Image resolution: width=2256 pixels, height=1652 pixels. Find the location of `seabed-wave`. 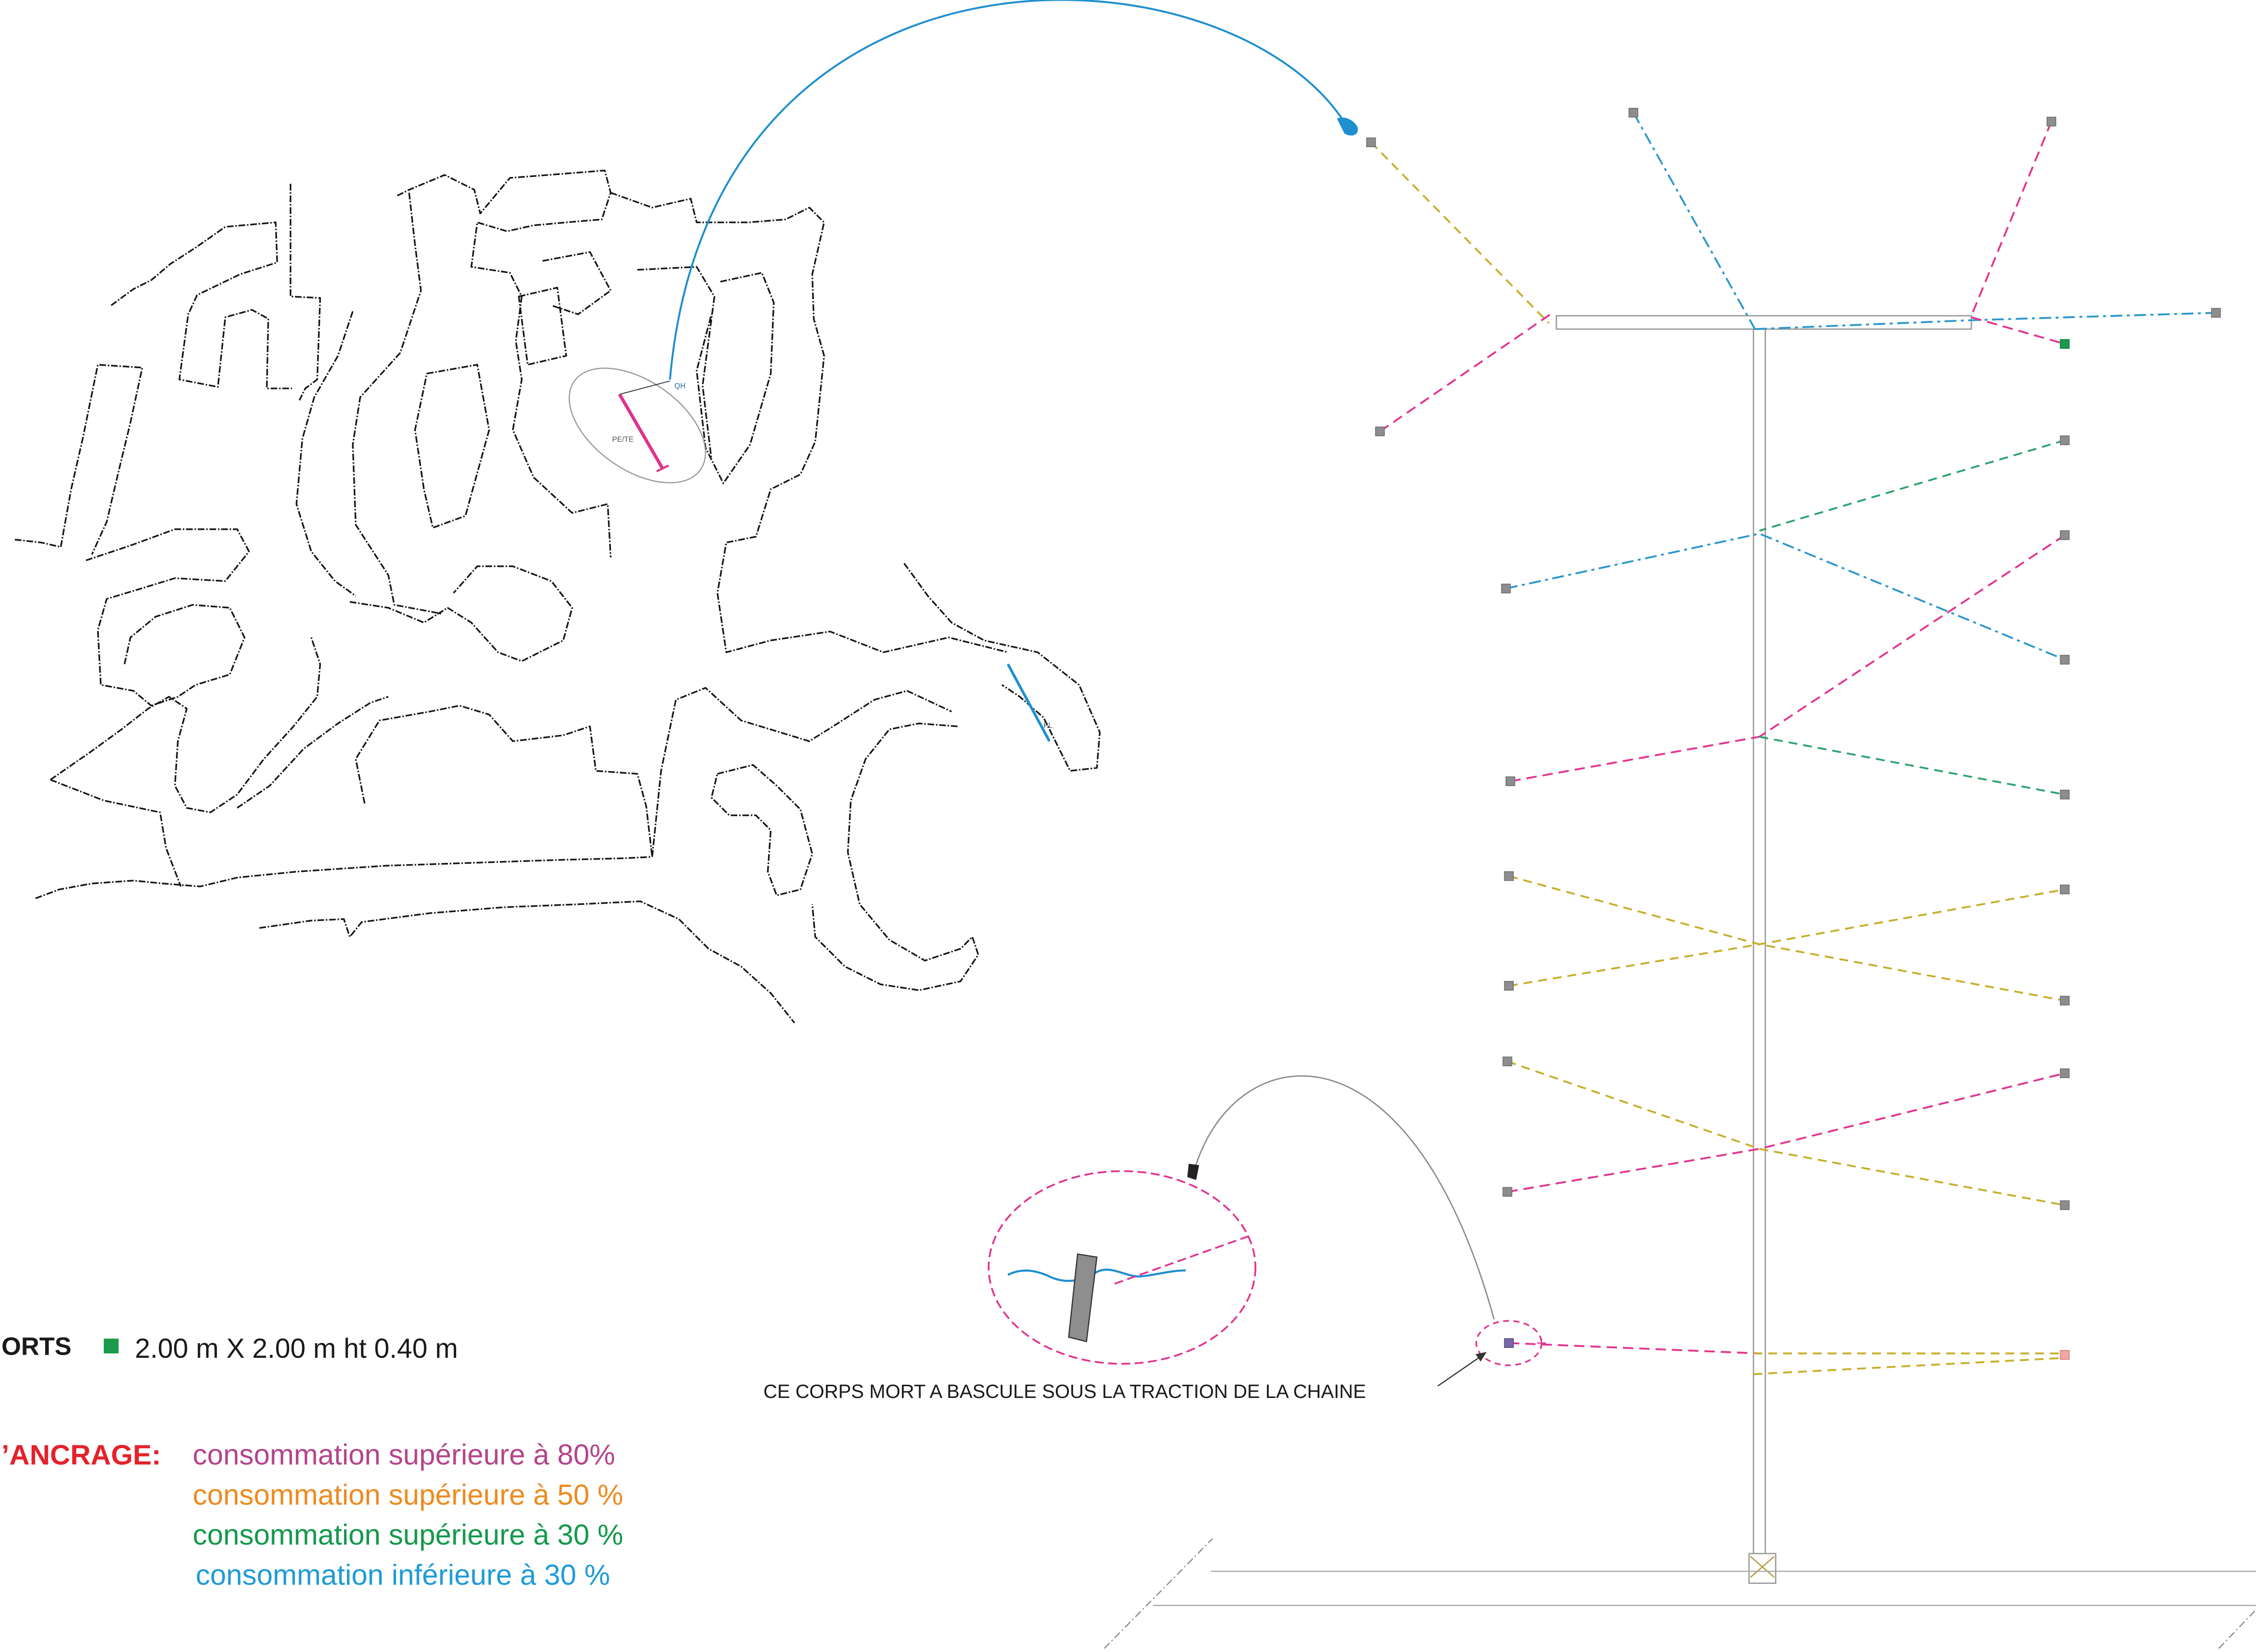

seabed-wave is located at coordinates (1096, 1275).